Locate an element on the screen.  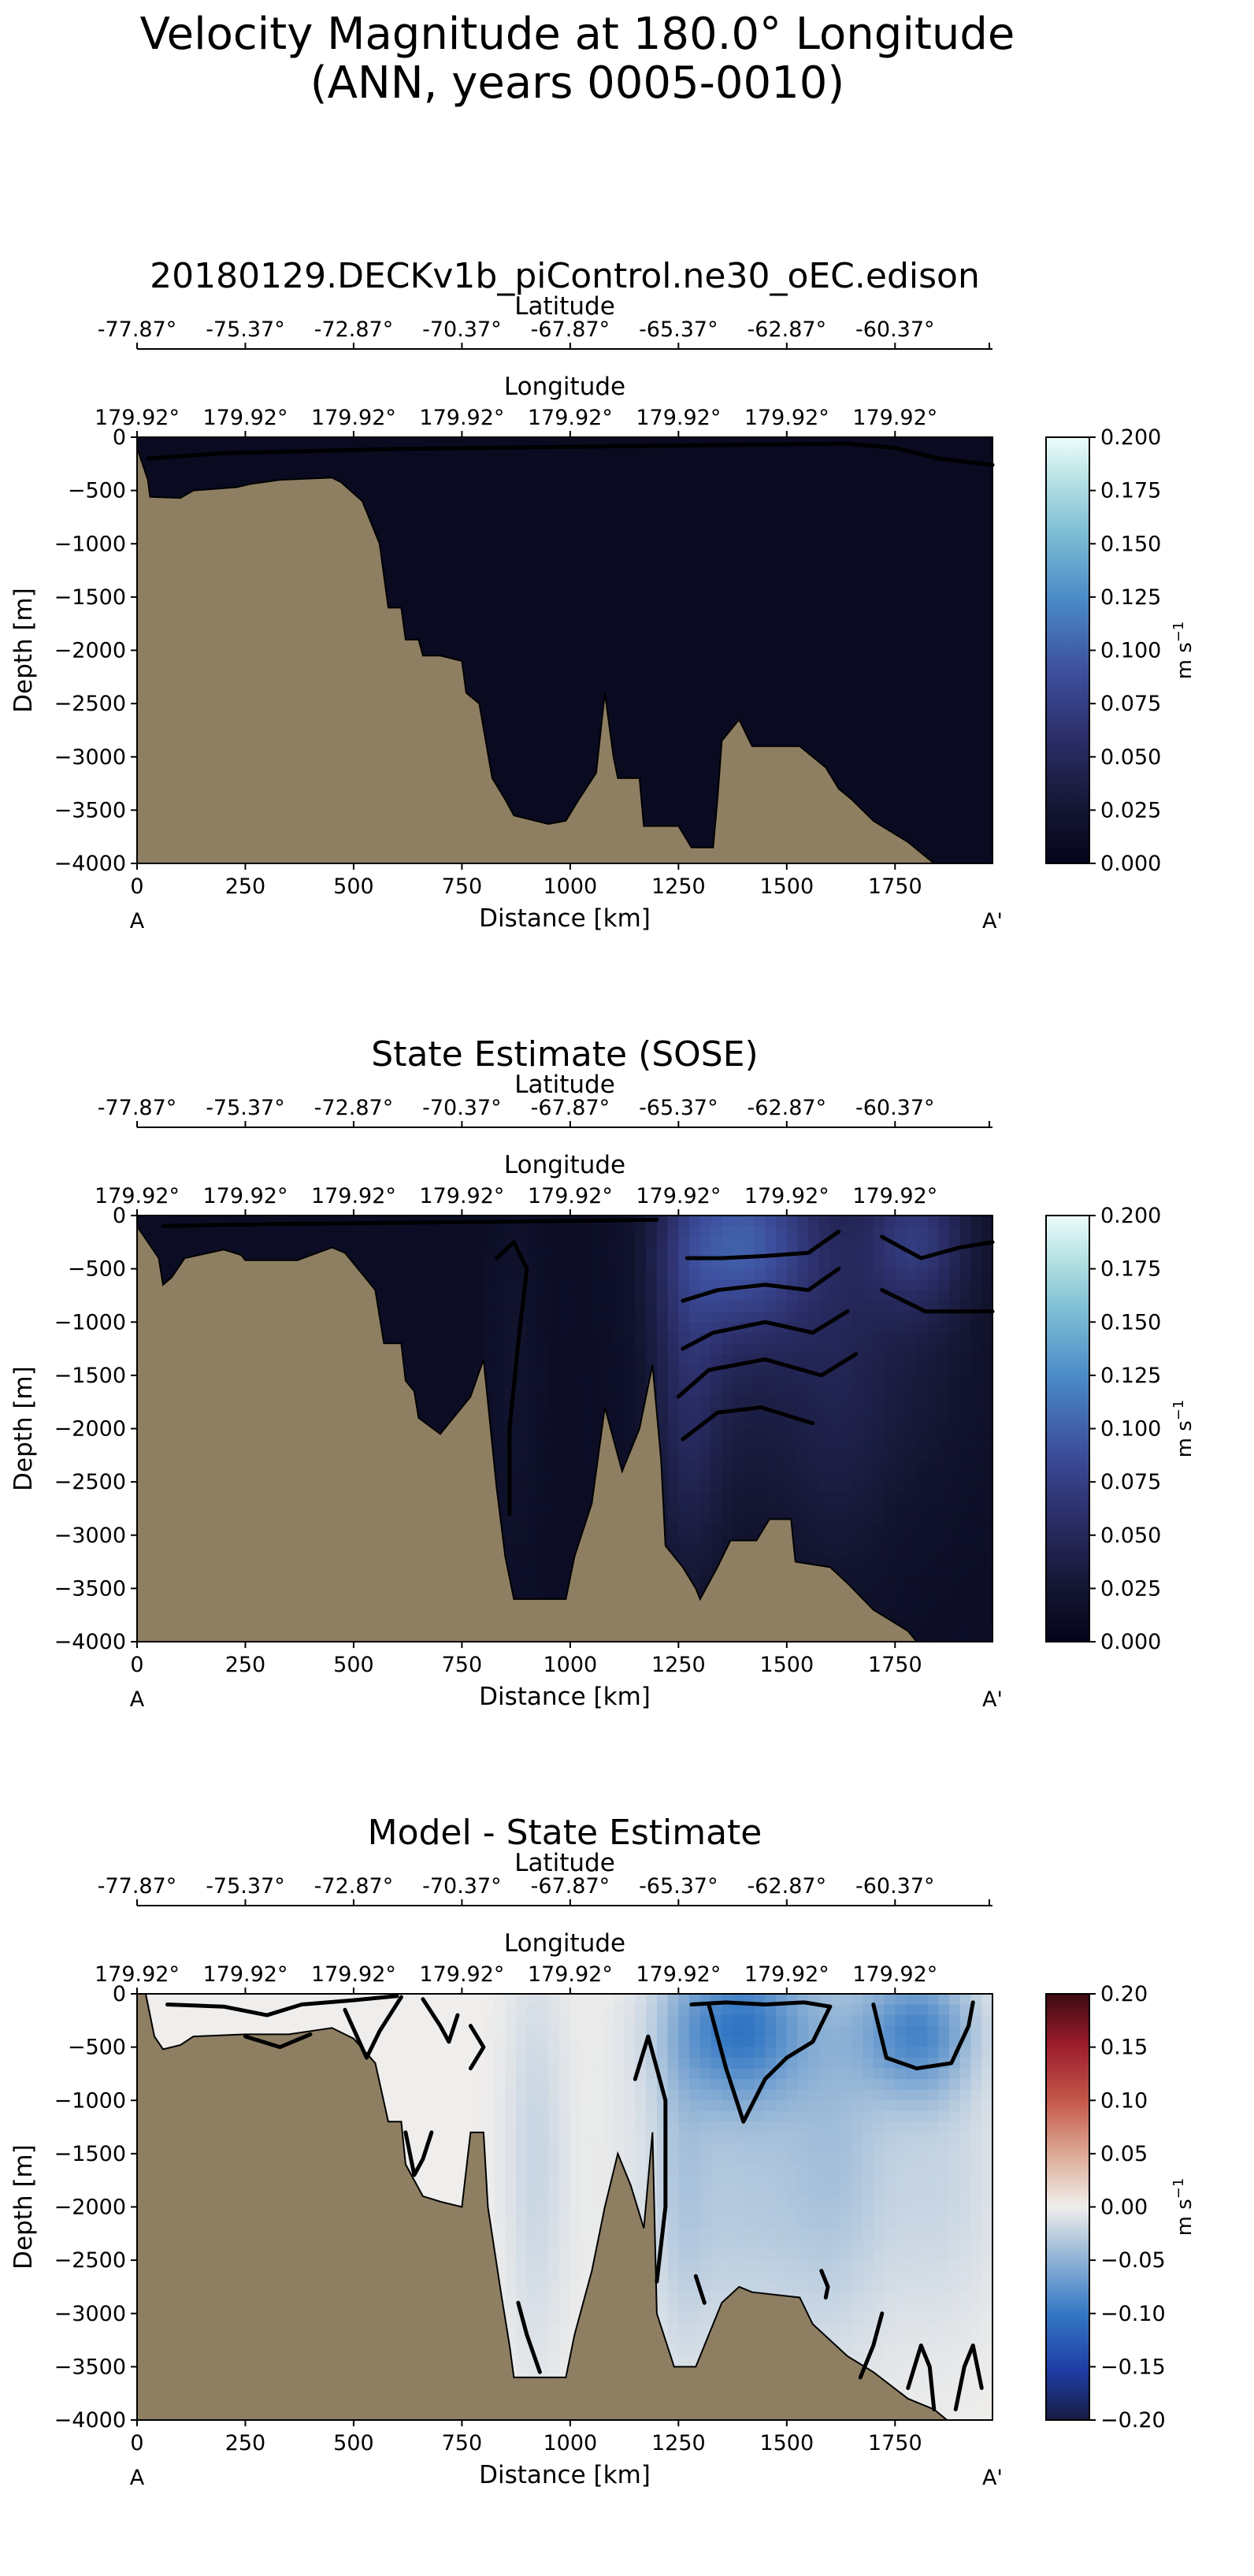
latitude-tick-label: -65.37° is located at coordinates (678, 329).